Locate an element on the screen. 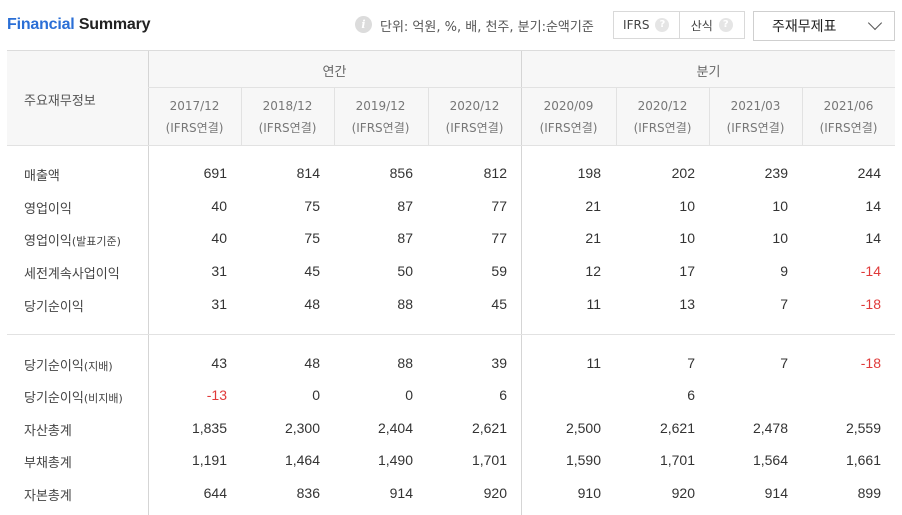  info-icon: i is located at coordinates (363, 24).